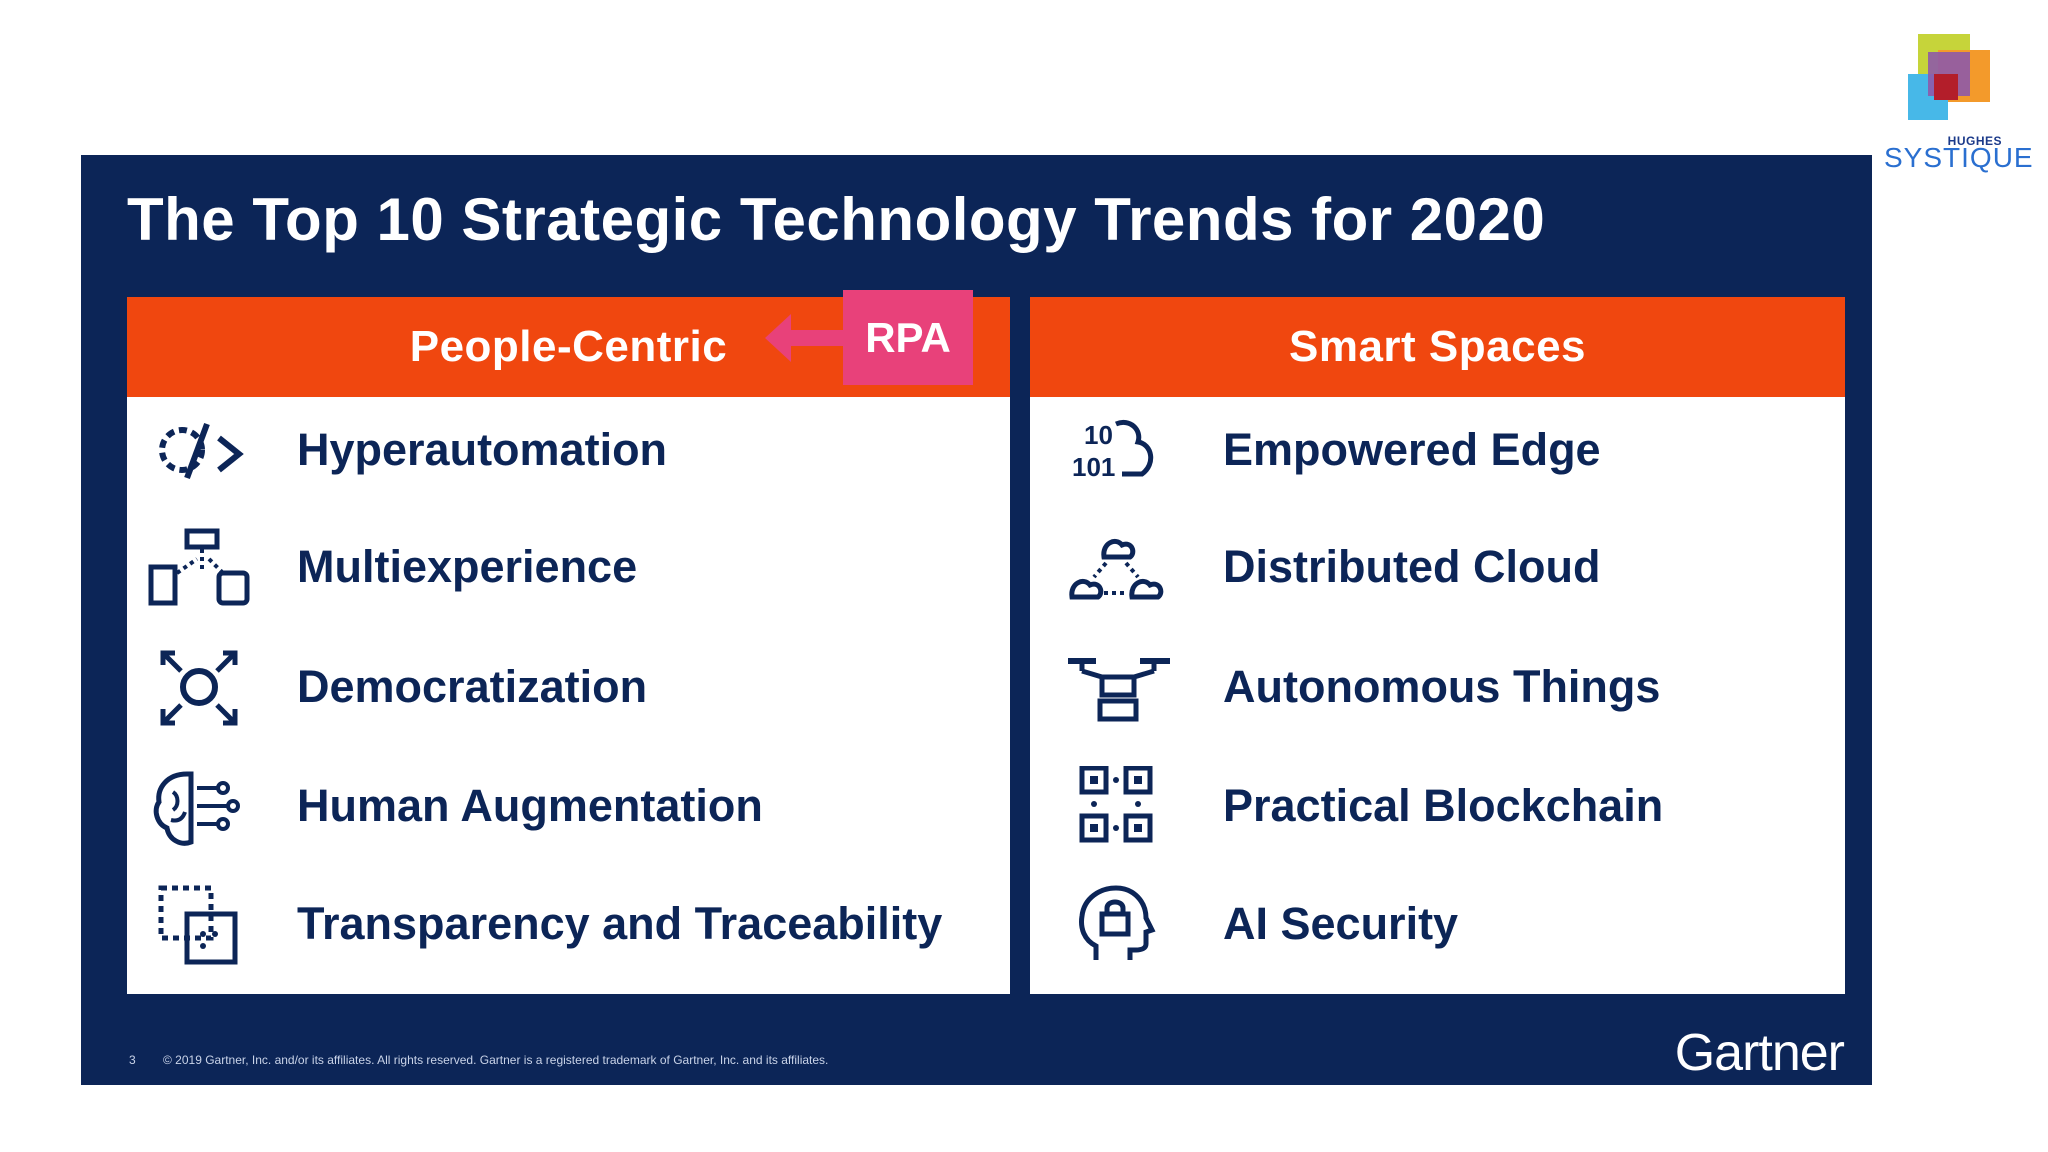 This screenshot has width=2048, height=1152. I want to click on trace-box-icon, so click(198, 925).